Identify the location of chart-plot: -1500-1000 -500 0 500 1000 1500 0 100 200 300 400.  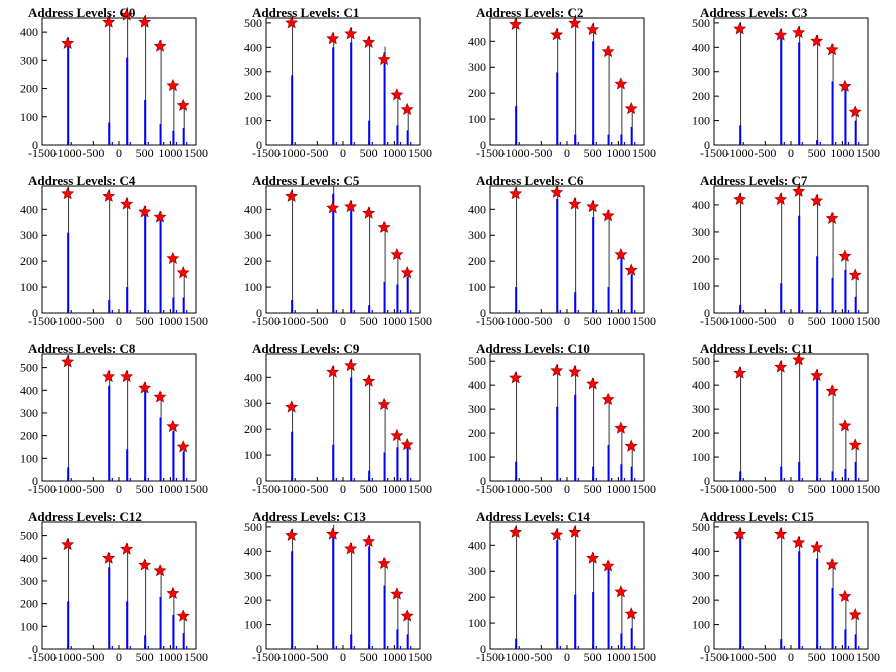
(114, 256).